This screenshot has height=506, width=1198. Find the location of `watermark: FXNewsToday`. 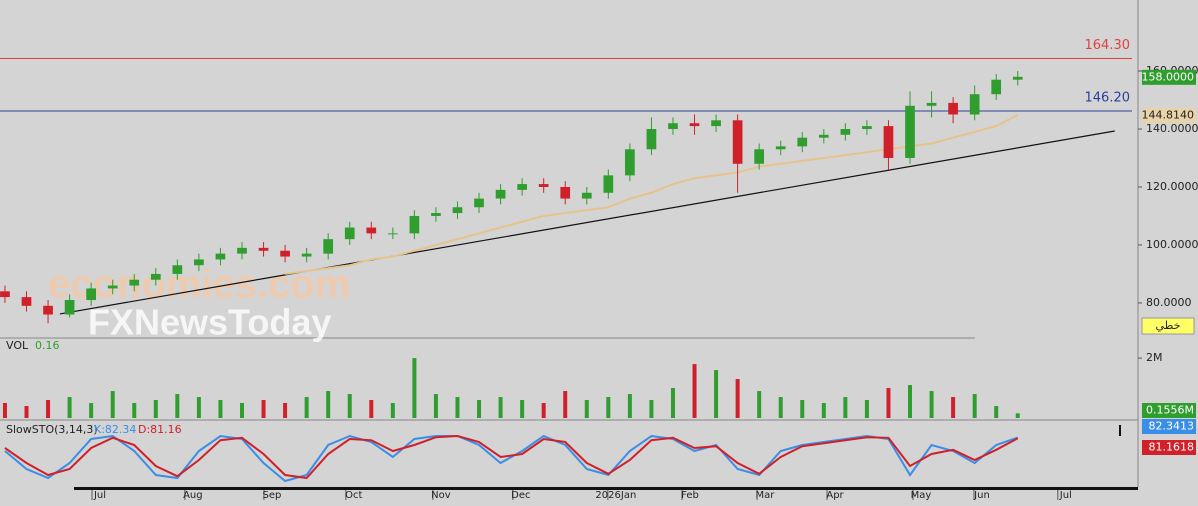

watermark: FXNewsToday is located at coordinates (209, 322).